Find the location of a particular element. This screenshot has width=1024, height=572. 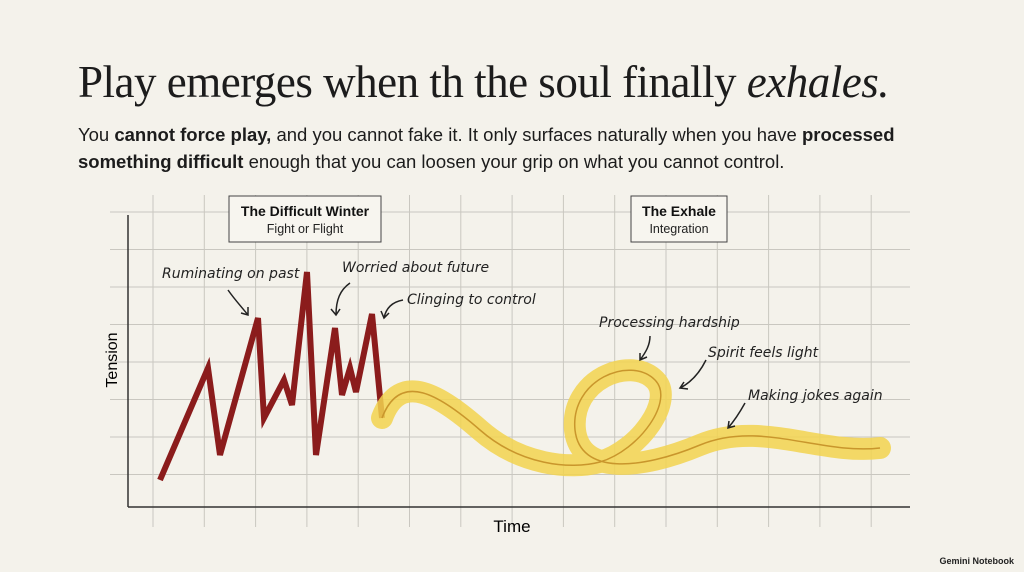

x-axis-label: Time is located at coordinates (511, 526).